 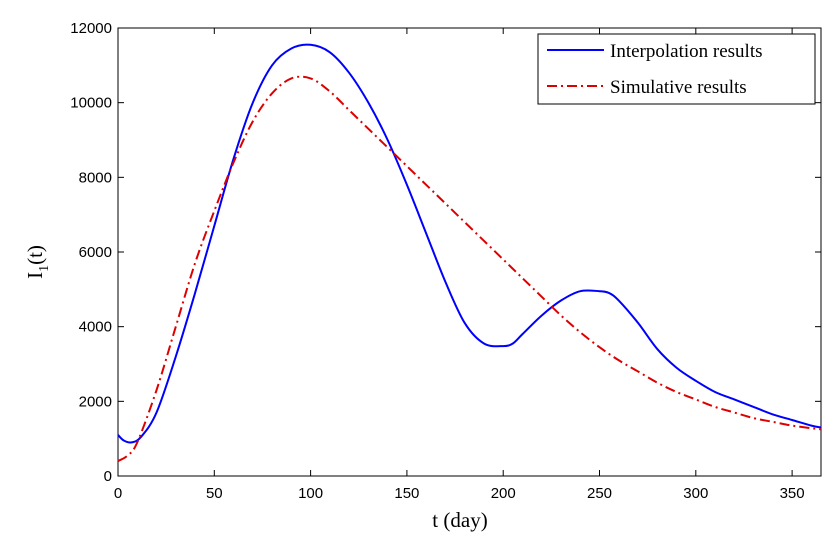 What do you see at coordinates (35, 255) in the screenshot?
I see `y-axis-title-suffix: (t)` at bounding box center [35, 255].